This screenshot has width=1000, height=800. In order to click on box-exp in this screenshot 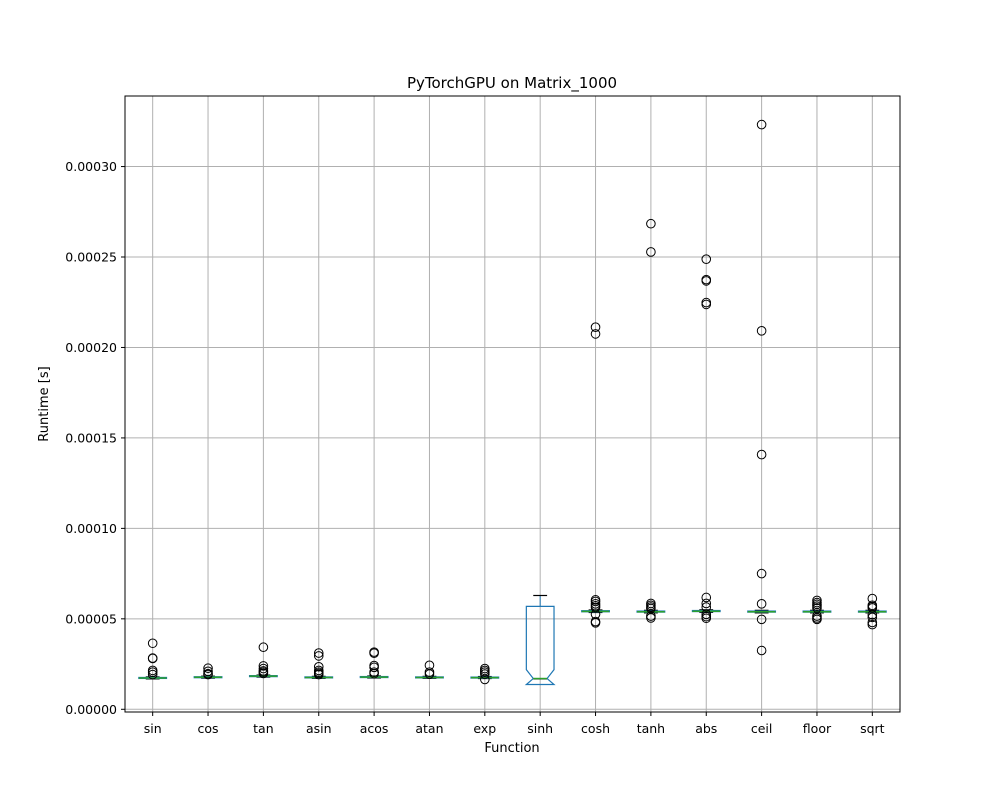, I will do `click(485, 674)`.